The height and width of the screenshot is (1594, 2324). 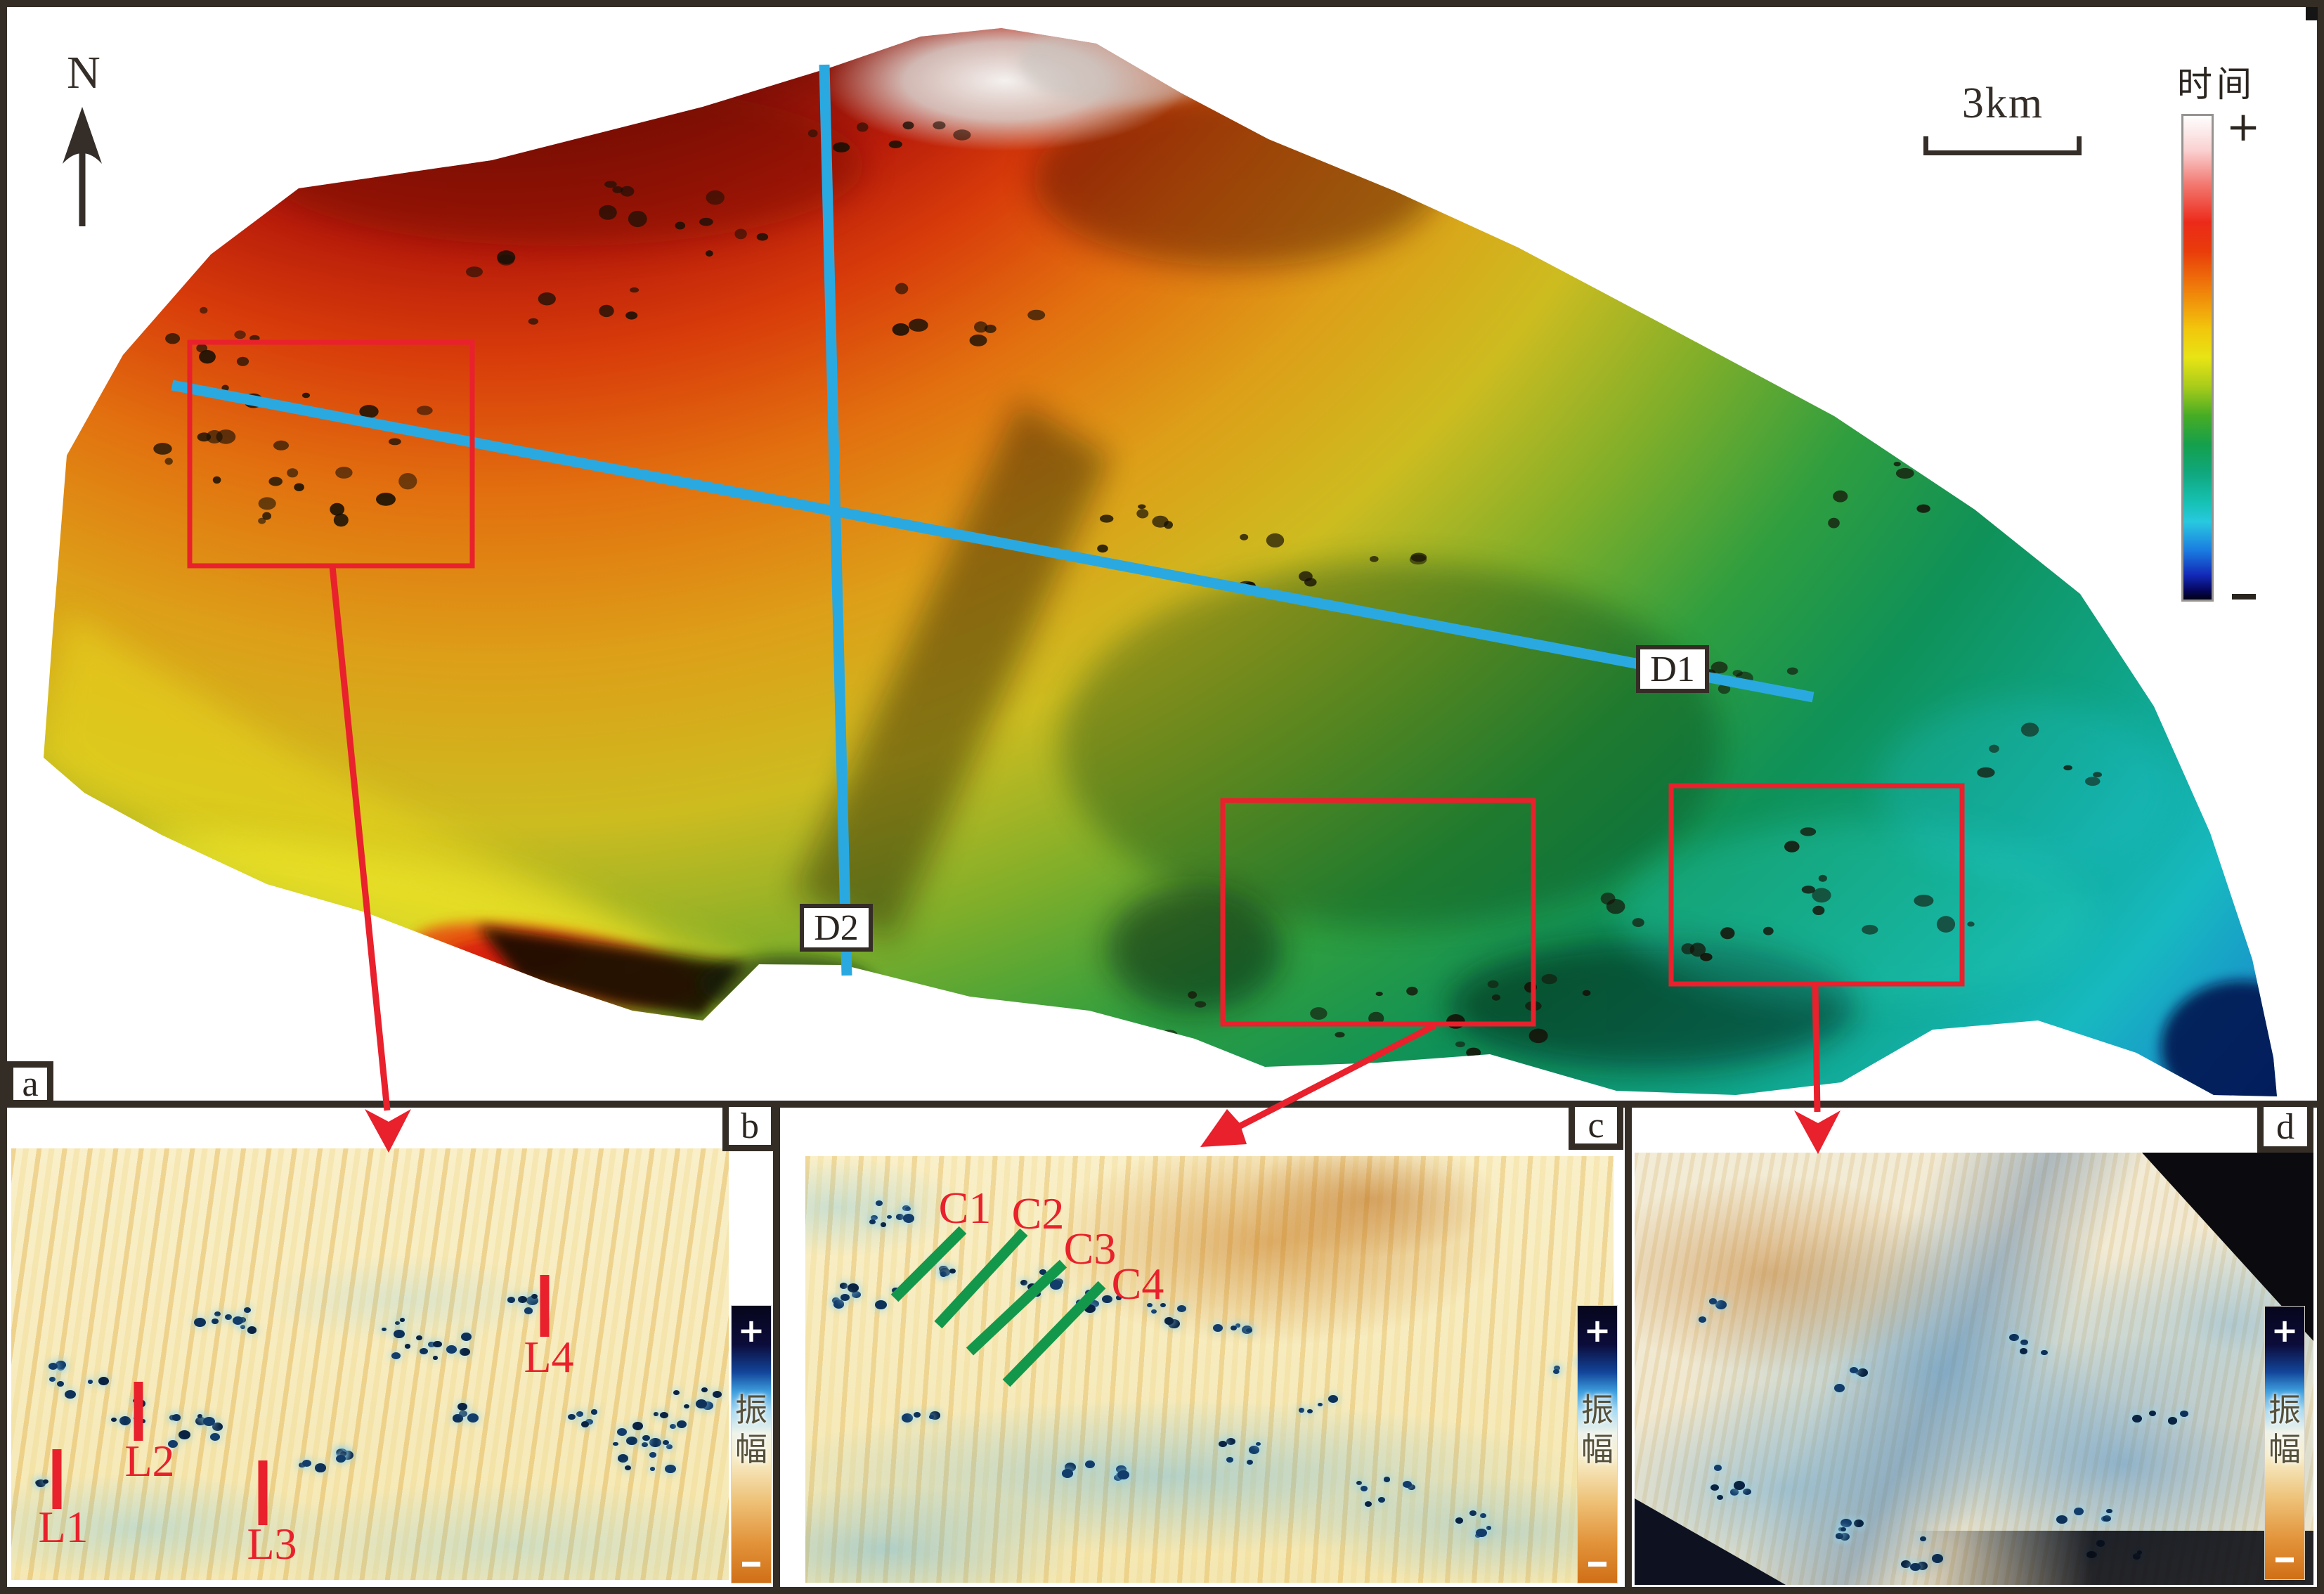 I want to click on marker-label-c4: C4, so click(x=1137, y=1284).